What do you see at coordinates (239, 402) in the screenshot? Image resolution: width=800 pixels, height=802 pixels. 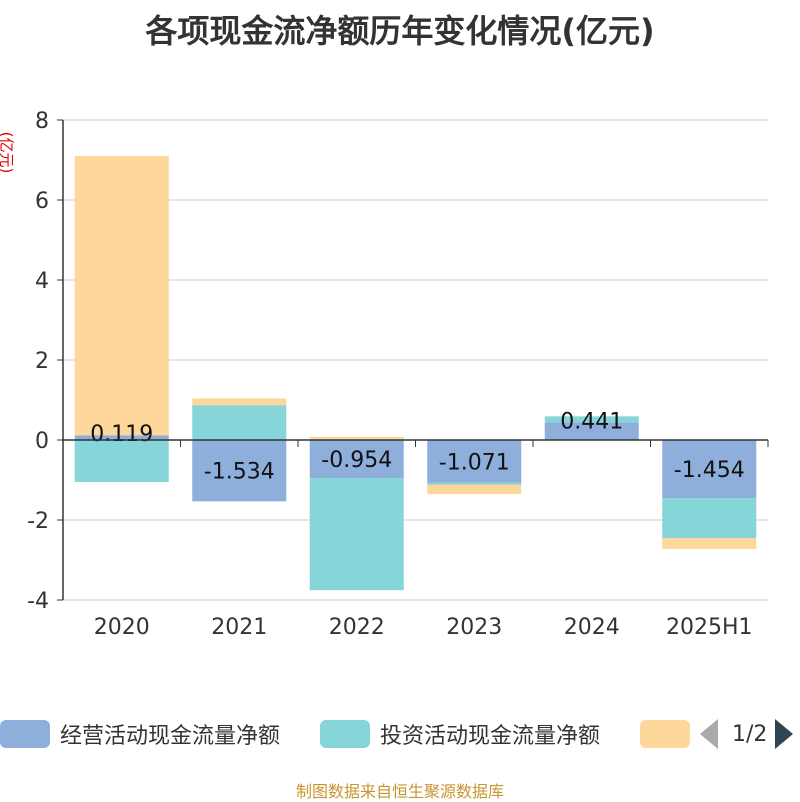 I see `bar-3-2021` at bounding box center [239, 402].